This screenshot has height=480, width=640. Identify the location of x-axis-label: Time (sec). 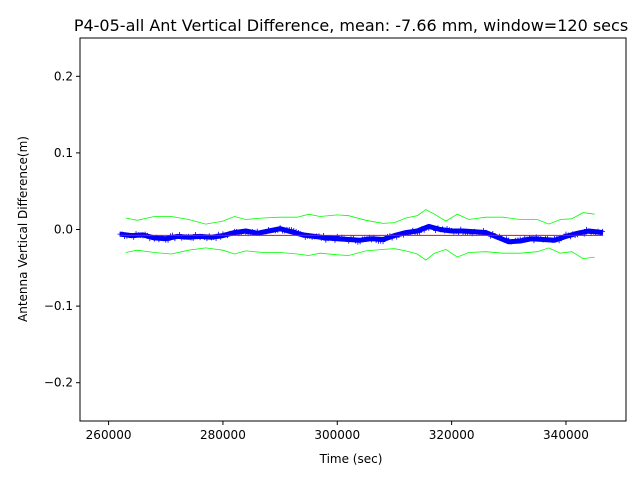
(351, 459).